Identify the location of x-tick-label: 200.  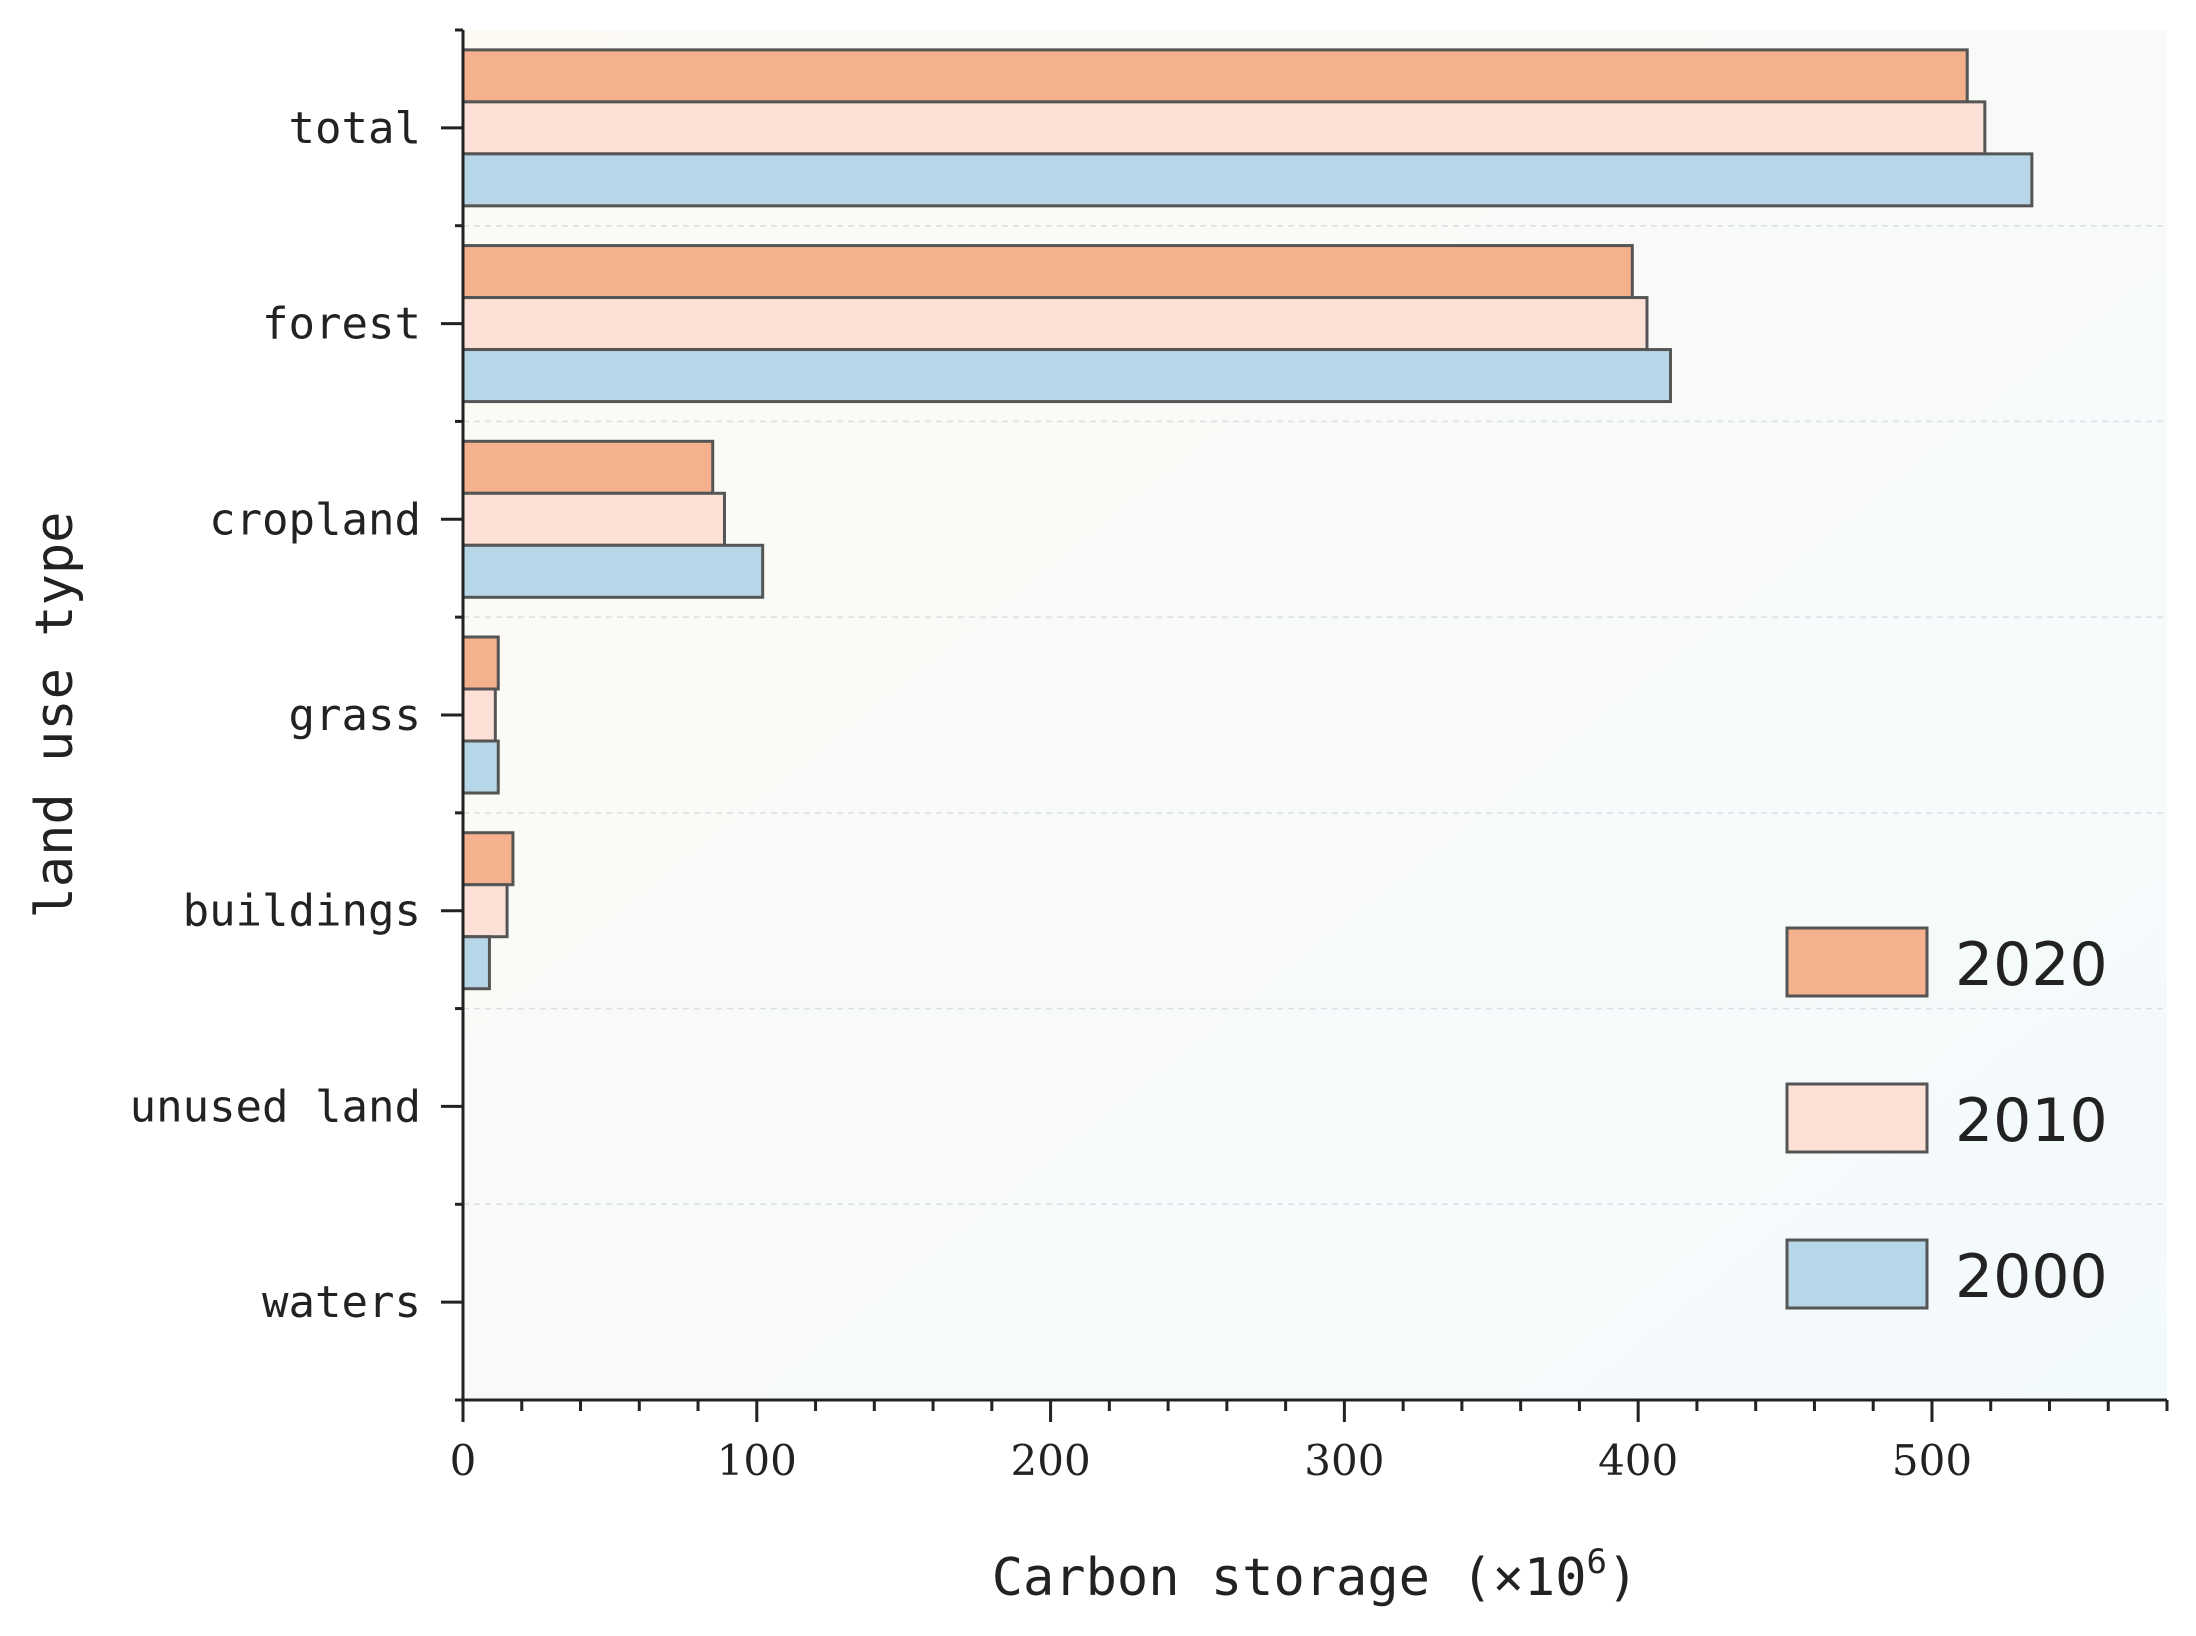
(1051, 1460).